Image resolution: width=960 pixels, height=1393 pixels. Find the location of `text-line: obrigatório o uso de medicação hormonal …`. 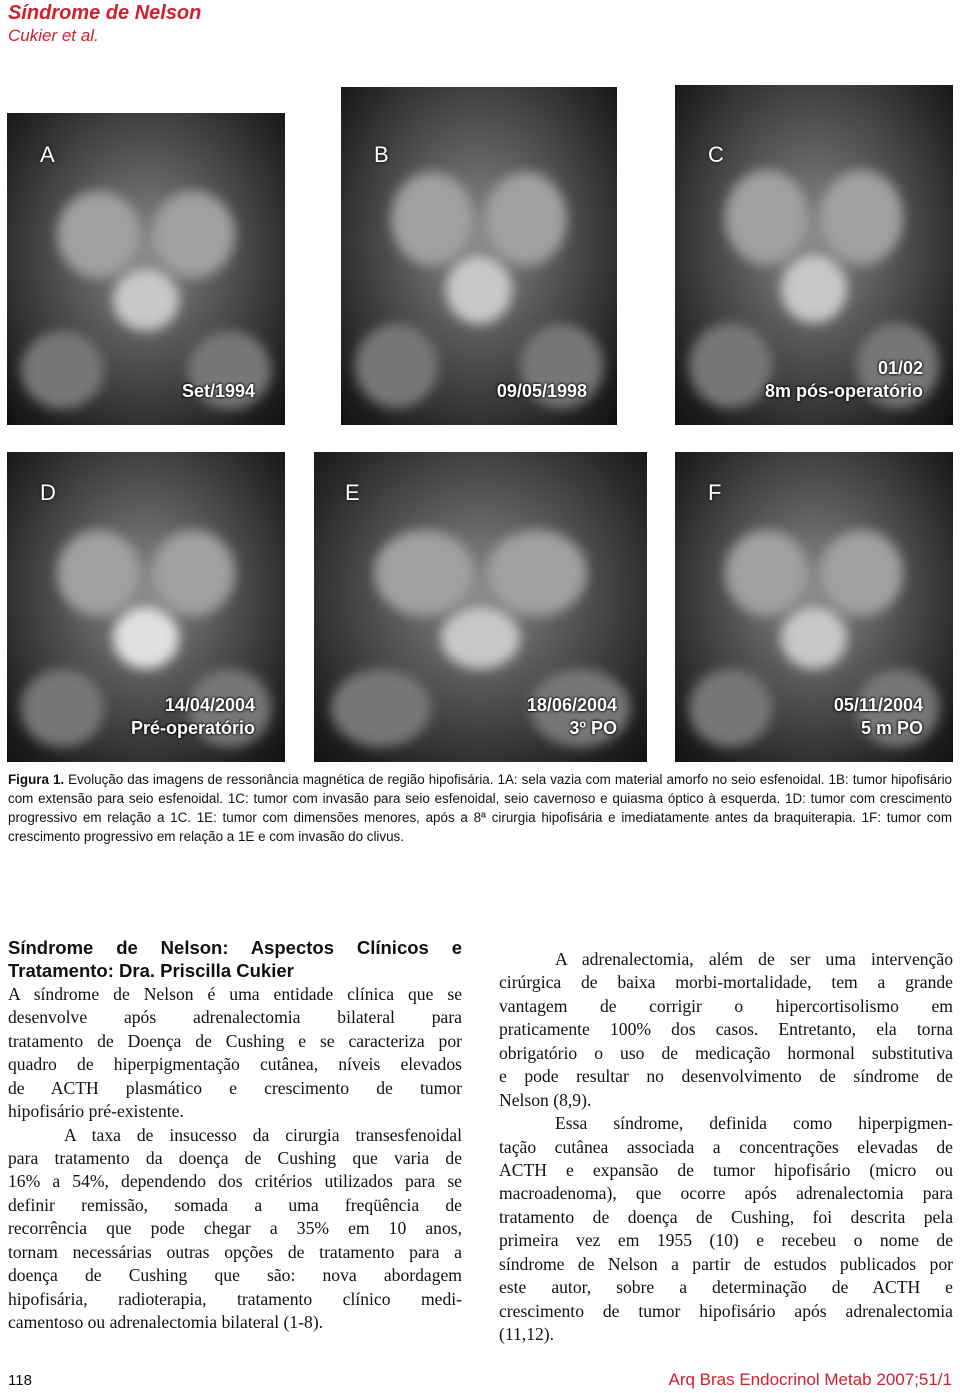

text-line: obrigatório o uso de medicação hormonal … is located at coordinates (726, 1052).